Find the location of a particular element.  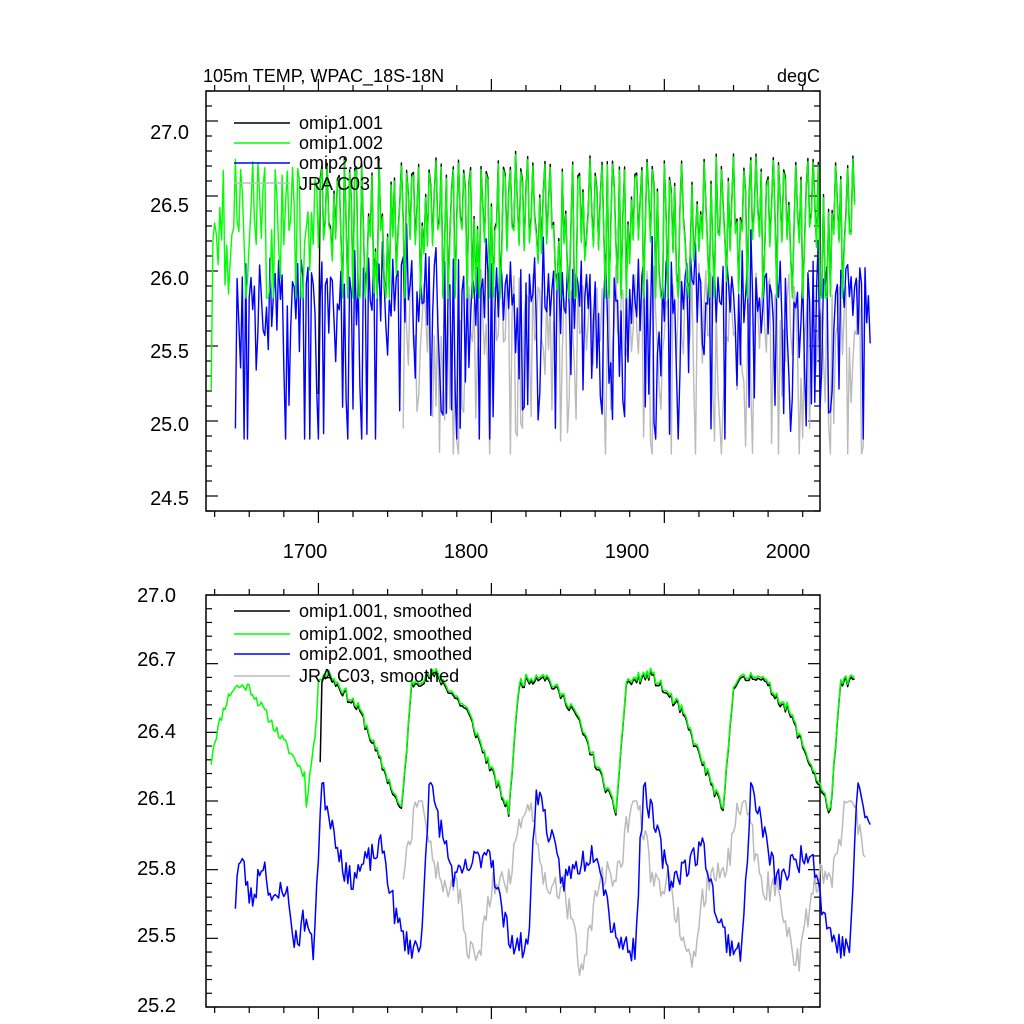

top-ytick-label-24-5: 24.5 is located at coordinates (169, 499).